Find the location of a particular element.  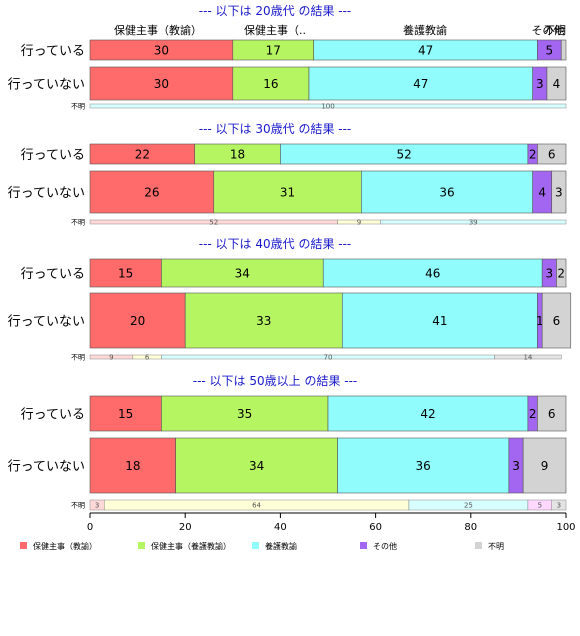

data-label: 36 is located at coordinates (423, 466).